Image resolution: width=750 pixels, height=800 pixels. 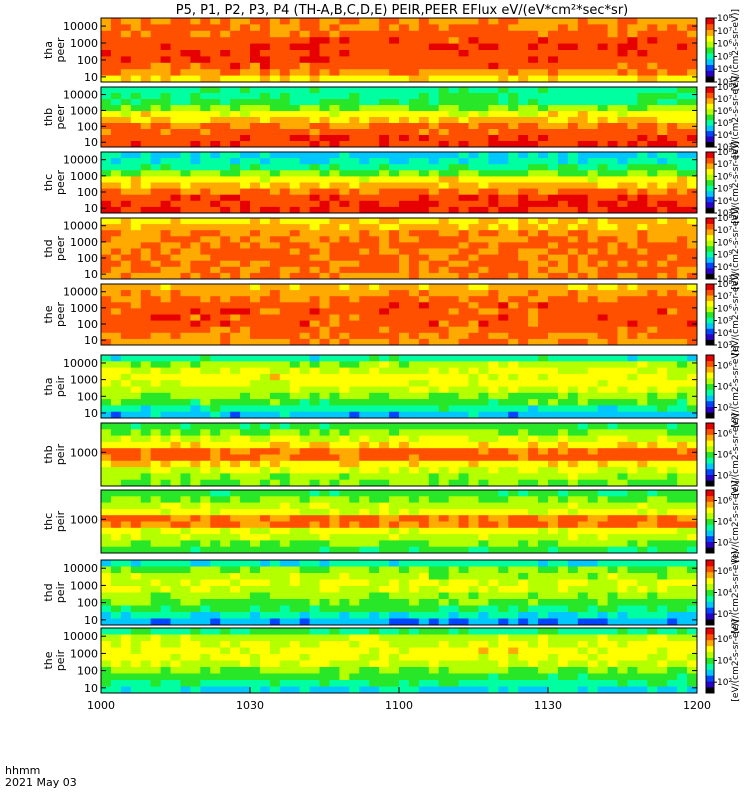 What do you see at coordinates (724, 456) in the screenshot?
I see `colorbar-tick-label: 10⁴` at bounding box center [724, 456].